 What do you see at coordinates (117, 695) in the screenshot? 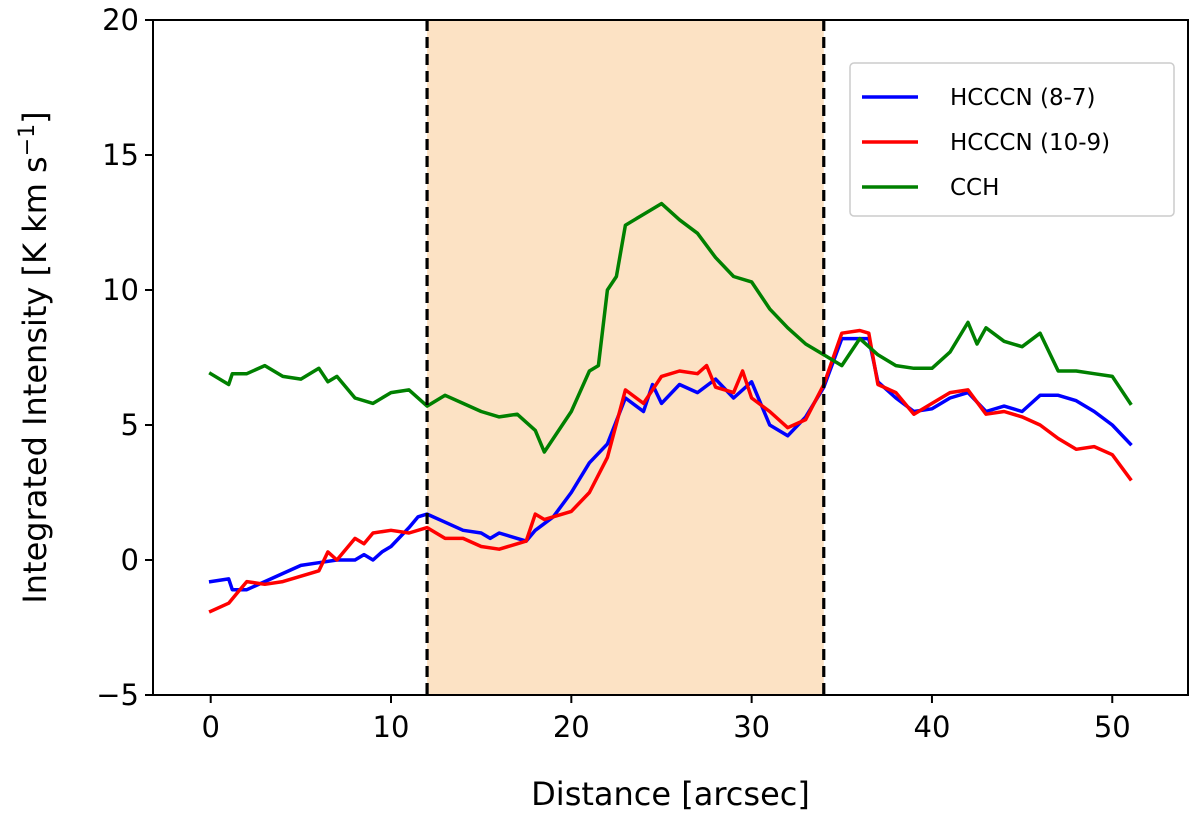
I see `y-tick-label: −5` at bounding box center [117, 695].